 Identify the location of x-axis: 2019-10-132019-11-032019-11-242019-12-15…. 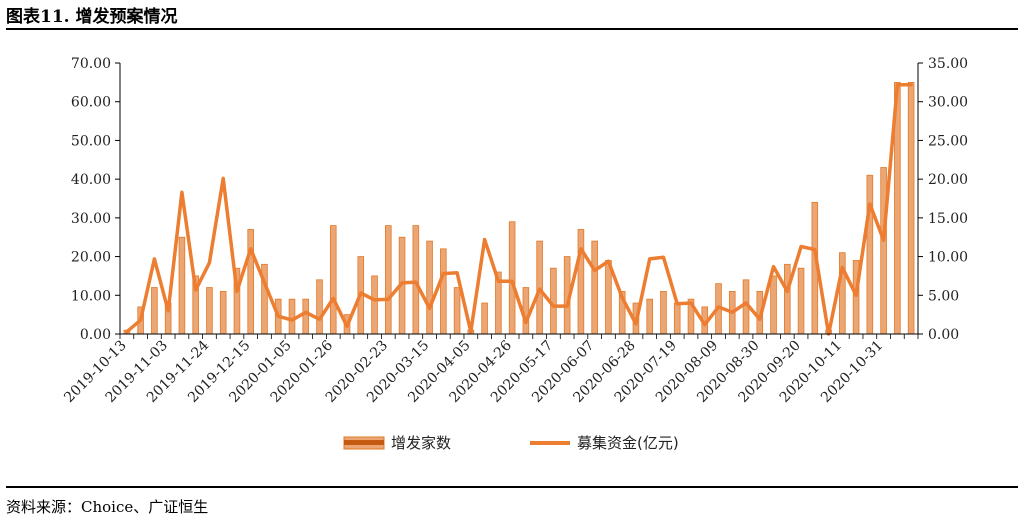
(490, 369).